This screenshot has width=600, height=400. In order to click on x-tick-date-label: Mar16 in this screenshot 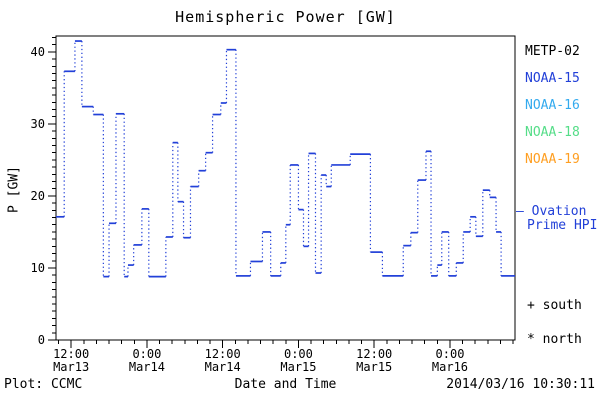, I will do `click(450, 367)`.